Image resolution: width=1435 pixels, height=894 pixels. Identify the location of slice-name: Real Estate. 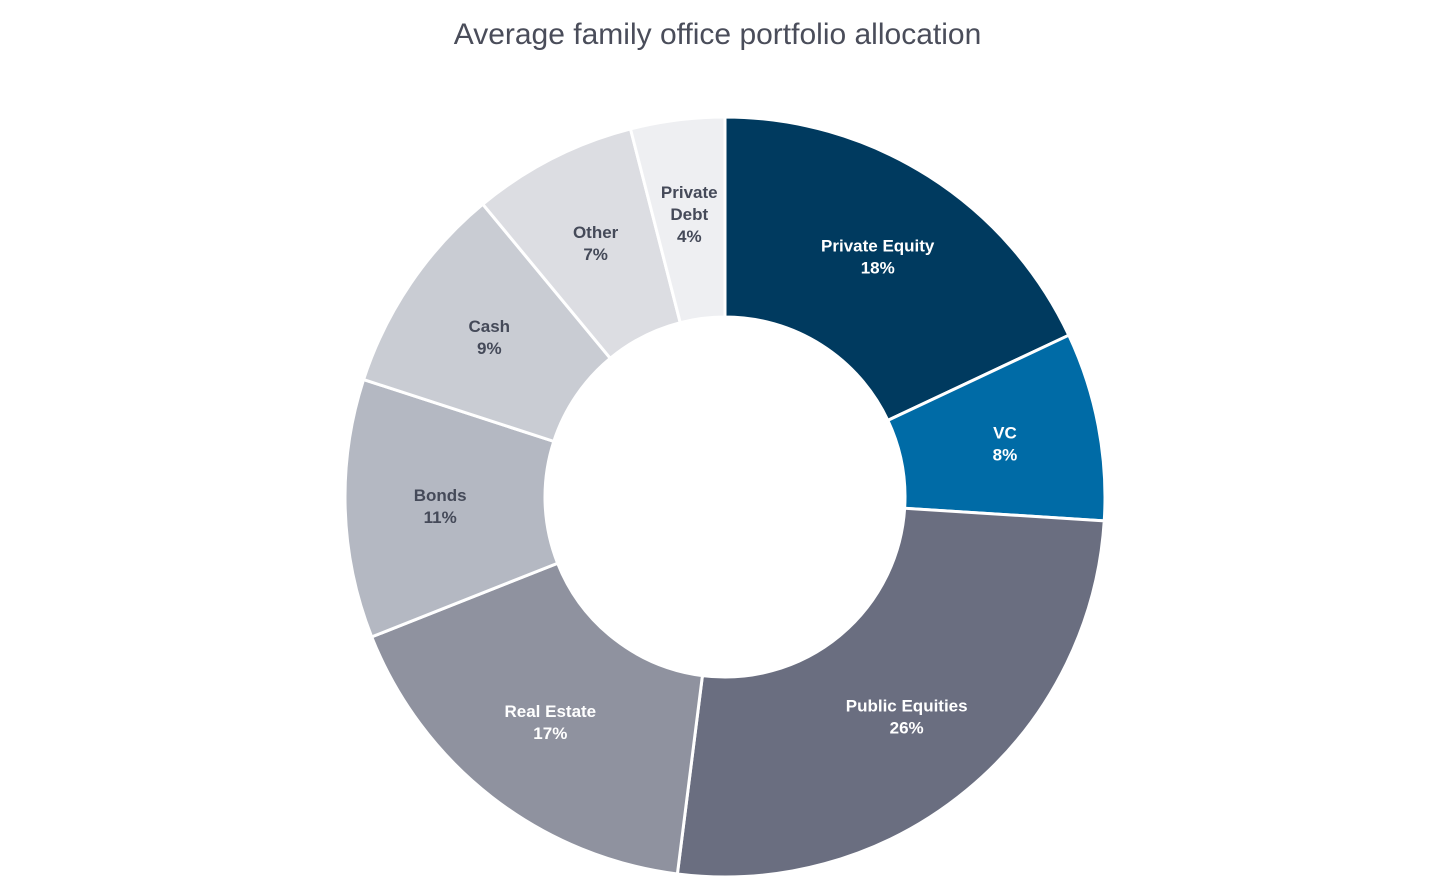
(550, 711).